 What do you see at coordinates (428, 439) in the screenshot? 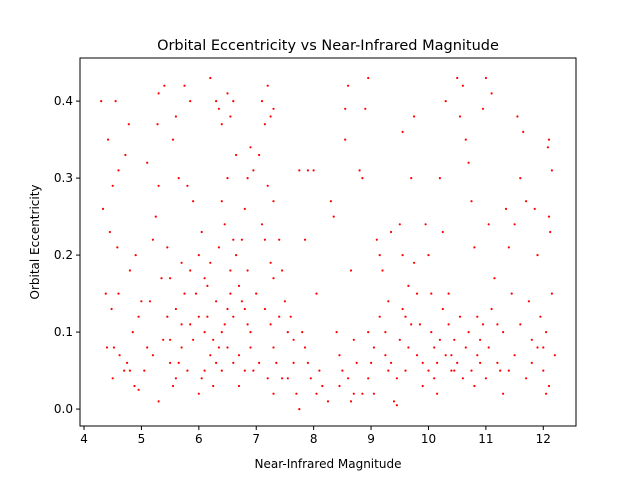
I see `x-tick-label: 10` at bounding box center [428, 439].